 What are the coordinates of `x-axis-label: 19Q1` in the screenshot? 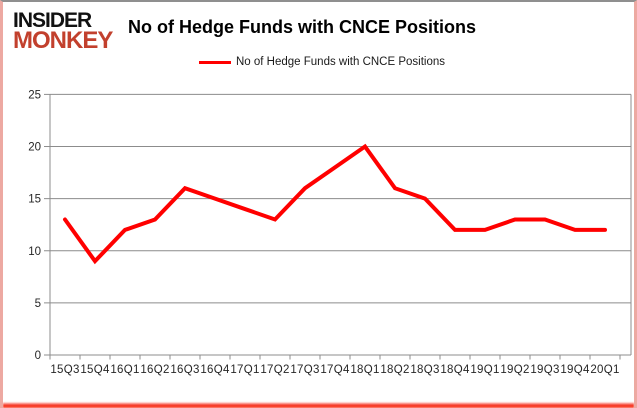 It's located at (484, 370).